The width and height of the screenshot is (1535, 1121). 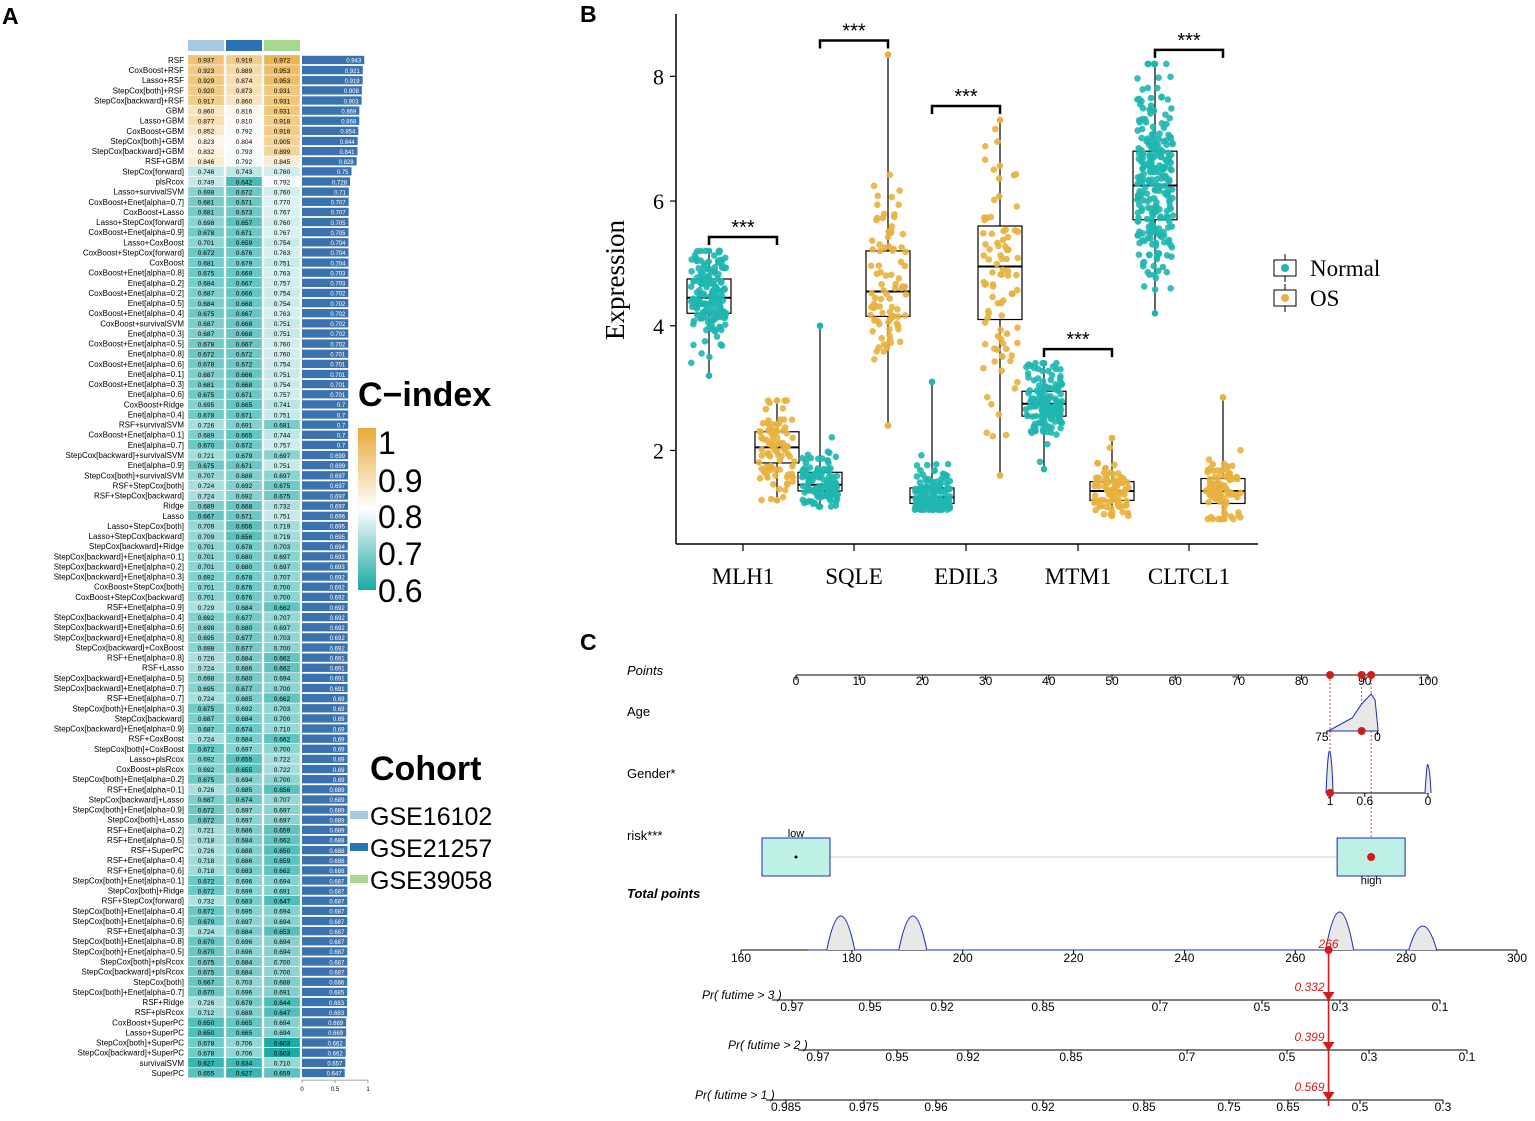 What do you see at coordinates (1285, 298) in the screenshot?
I see `legend-dot` at bounding box center [1285, 298].